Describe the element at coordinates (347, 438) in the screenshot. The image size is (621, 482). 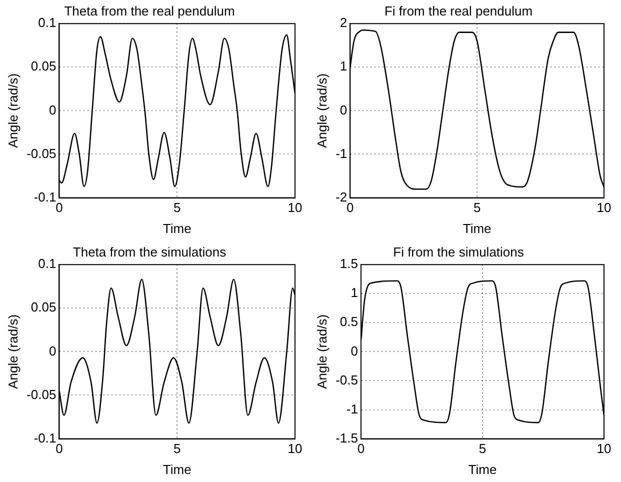
I see `y-tick-label: -1.5` at that location.